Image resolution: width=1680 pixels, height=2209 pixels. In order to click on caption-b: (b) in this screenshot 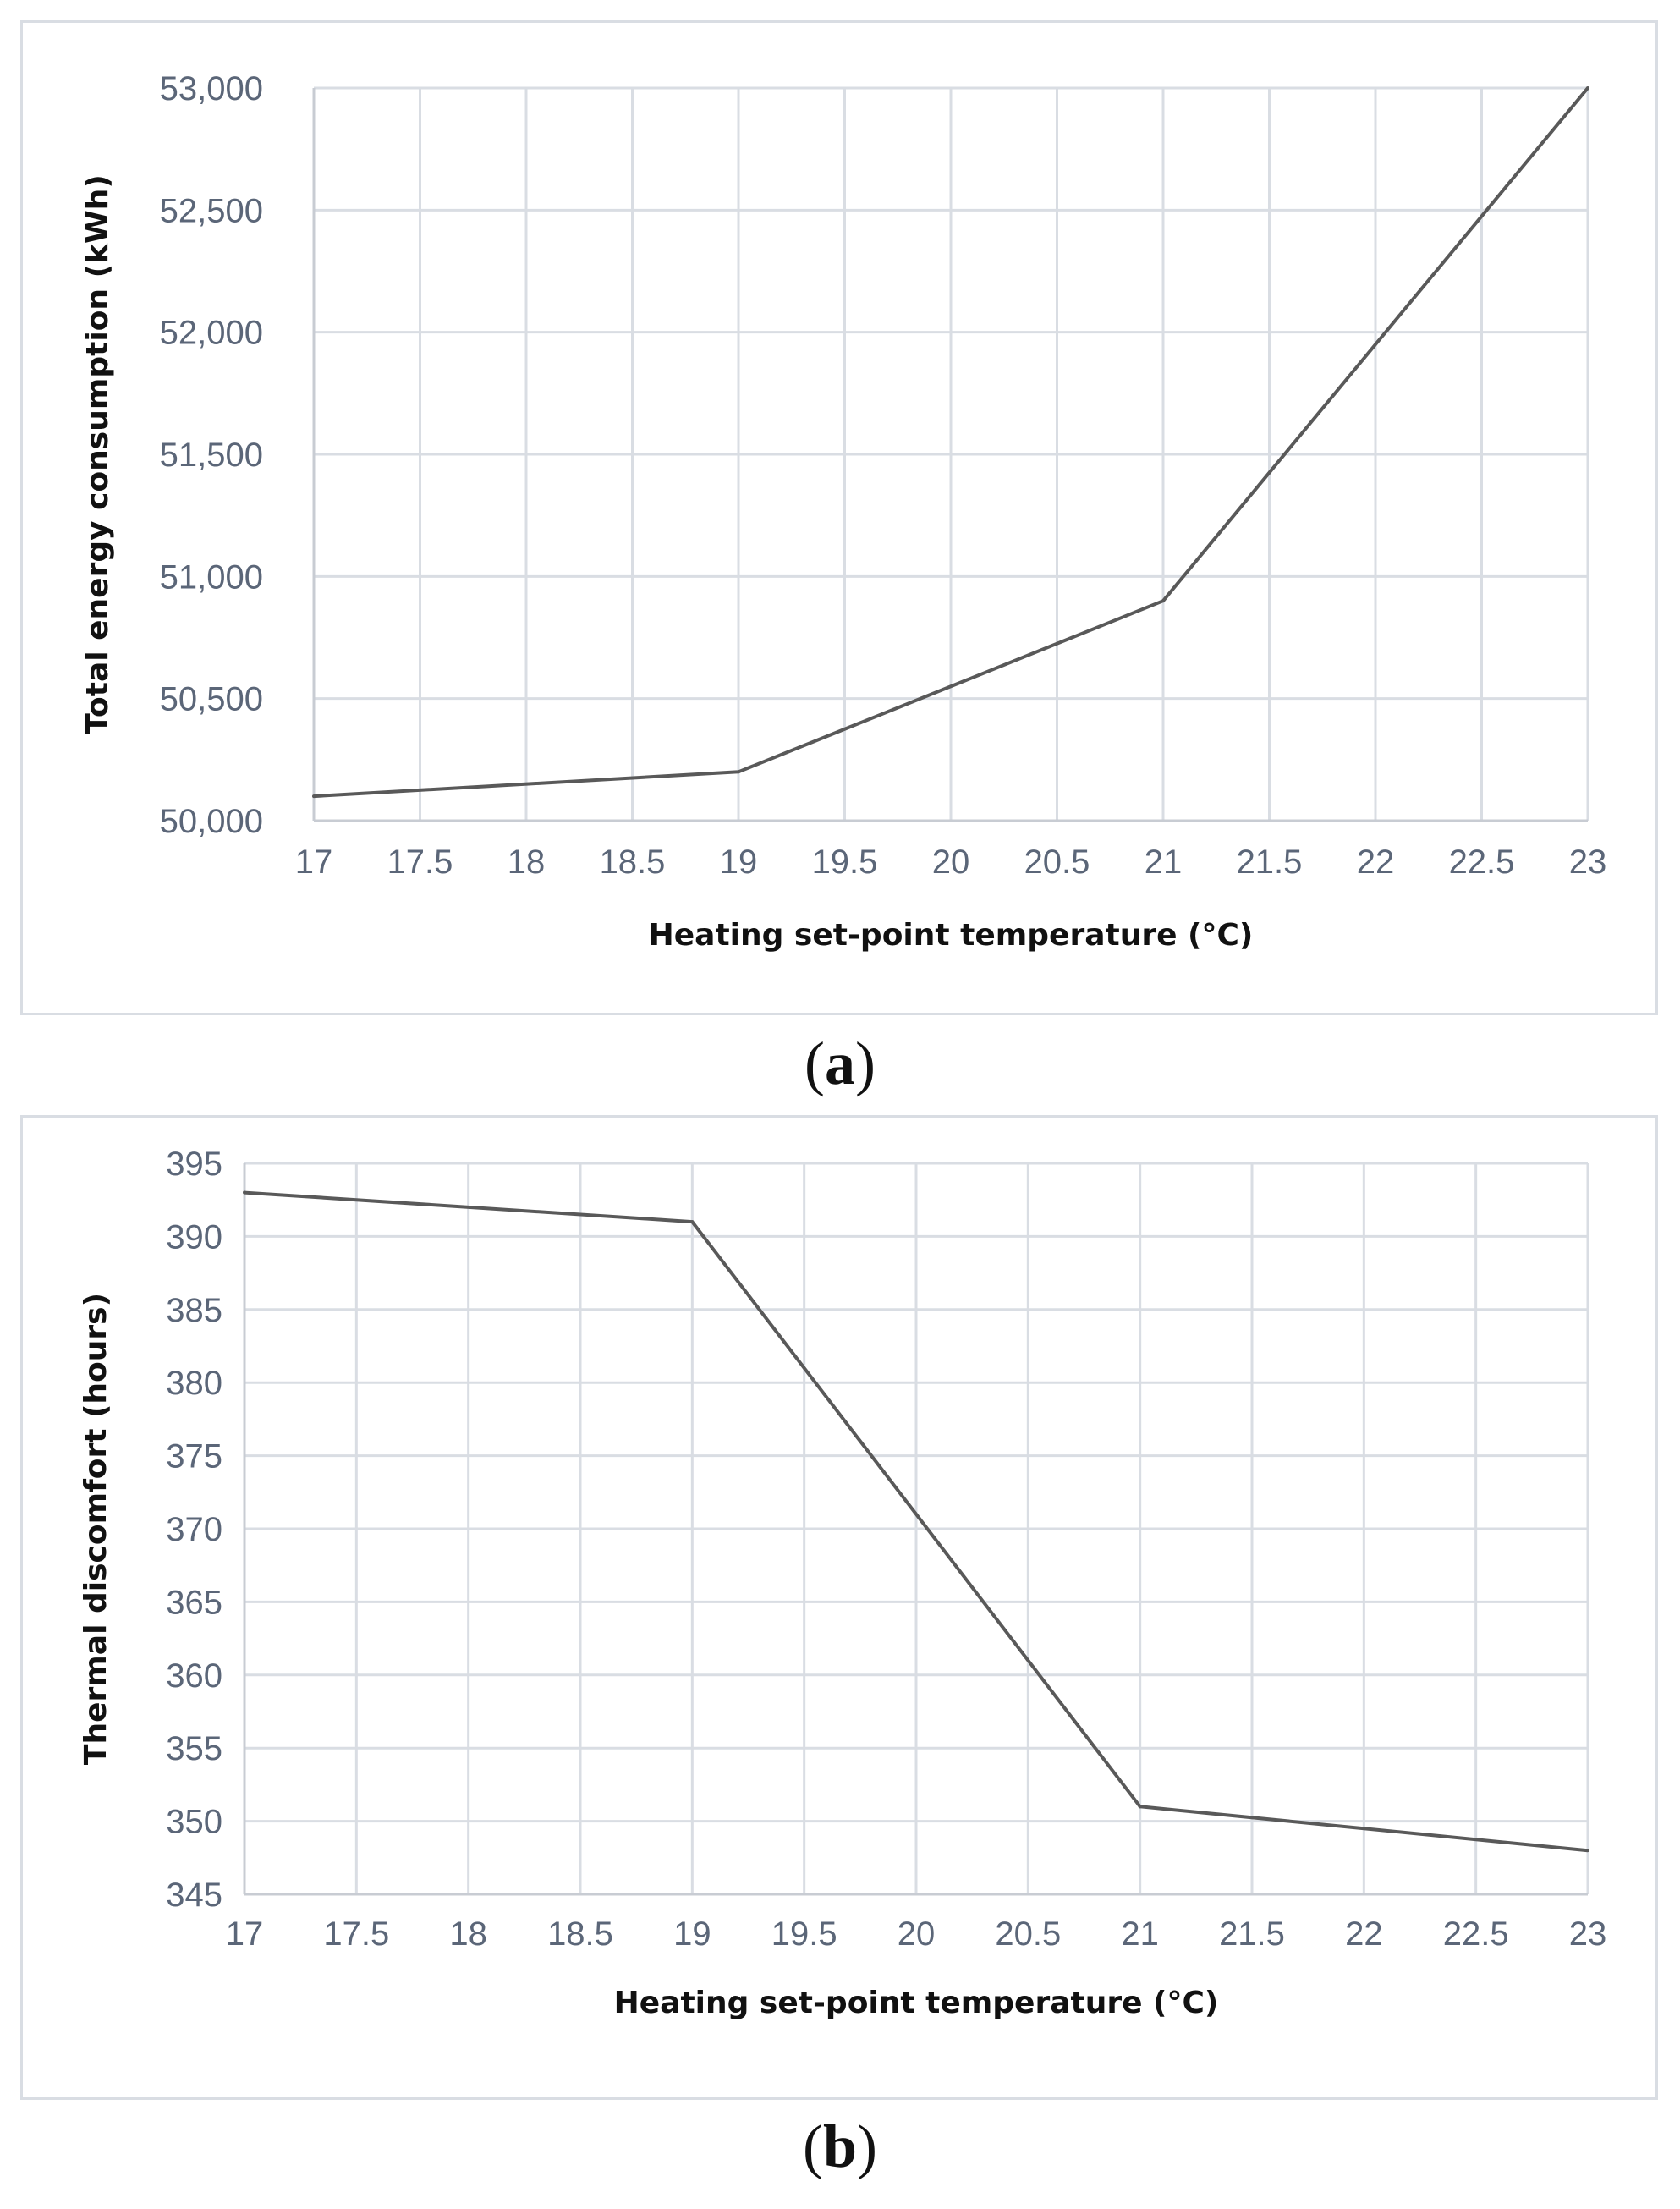, I will do `click(839, 2146)`.